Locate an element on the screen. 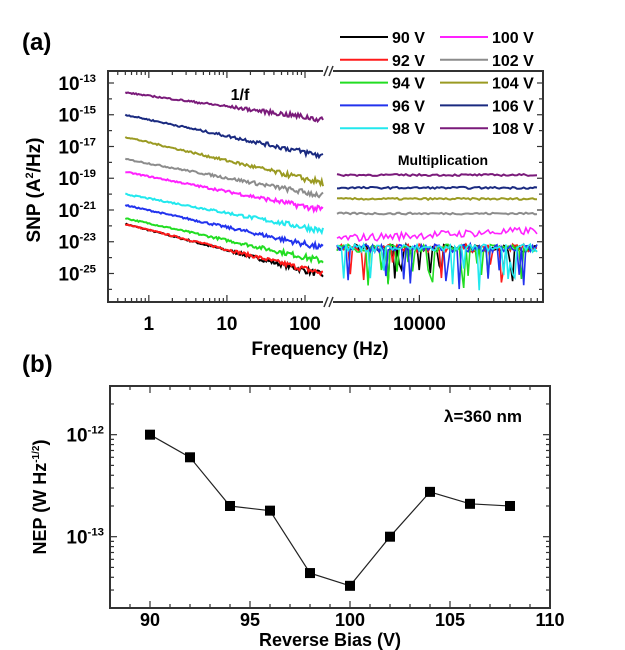  y-tick-label: 10-17 is located at coordinates (77, 147).